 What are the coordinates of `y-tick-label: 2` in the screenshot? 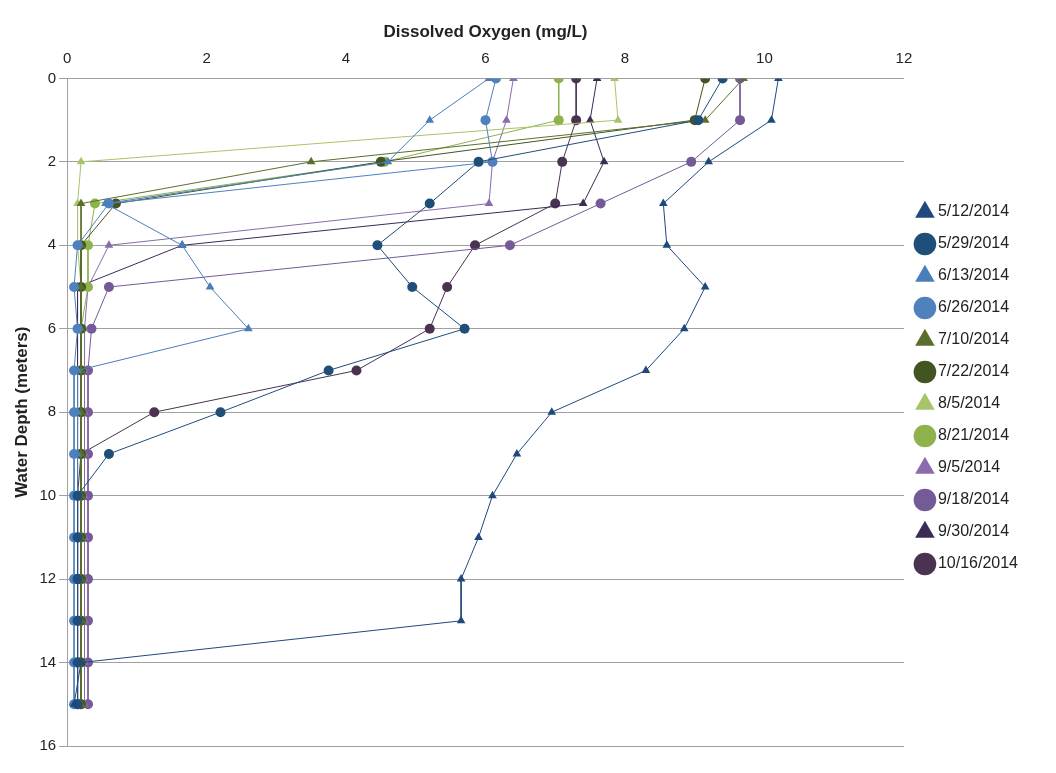 It's located at (52, 160).